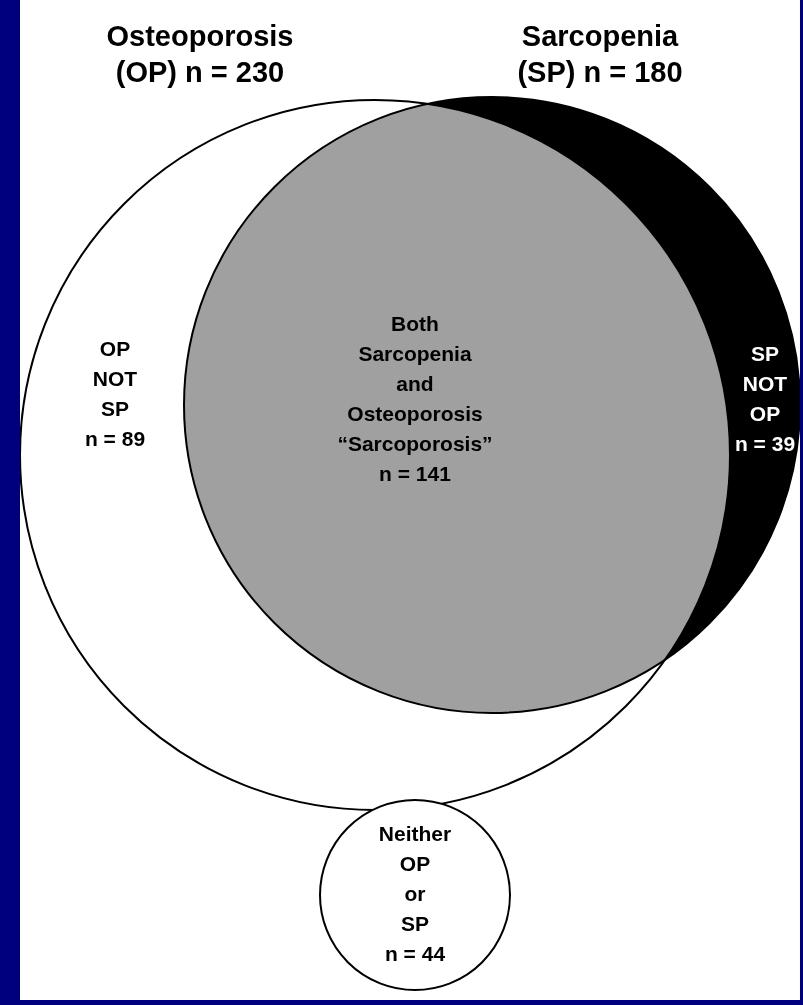 Image resolution: width=803 pixels, height=1005 pixels. Describe the element at coordinates (415, 953) in the screenshot. I see `data-label: n = 44` at that location.